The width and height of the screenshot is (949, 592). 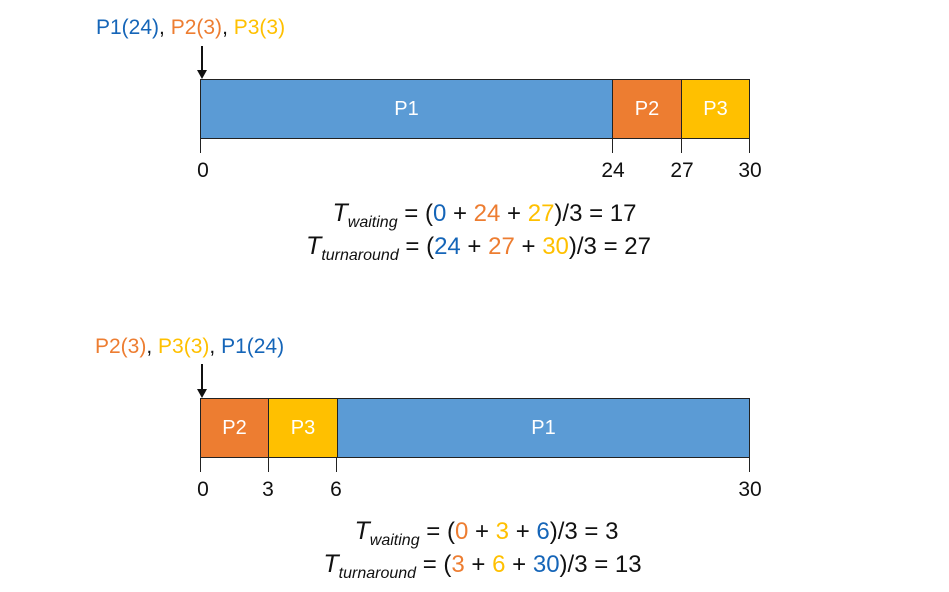 What do you see at coordinates (682, 170) in the screenshot?
I see `tick-label: 27` at bounding box center [682, 170].